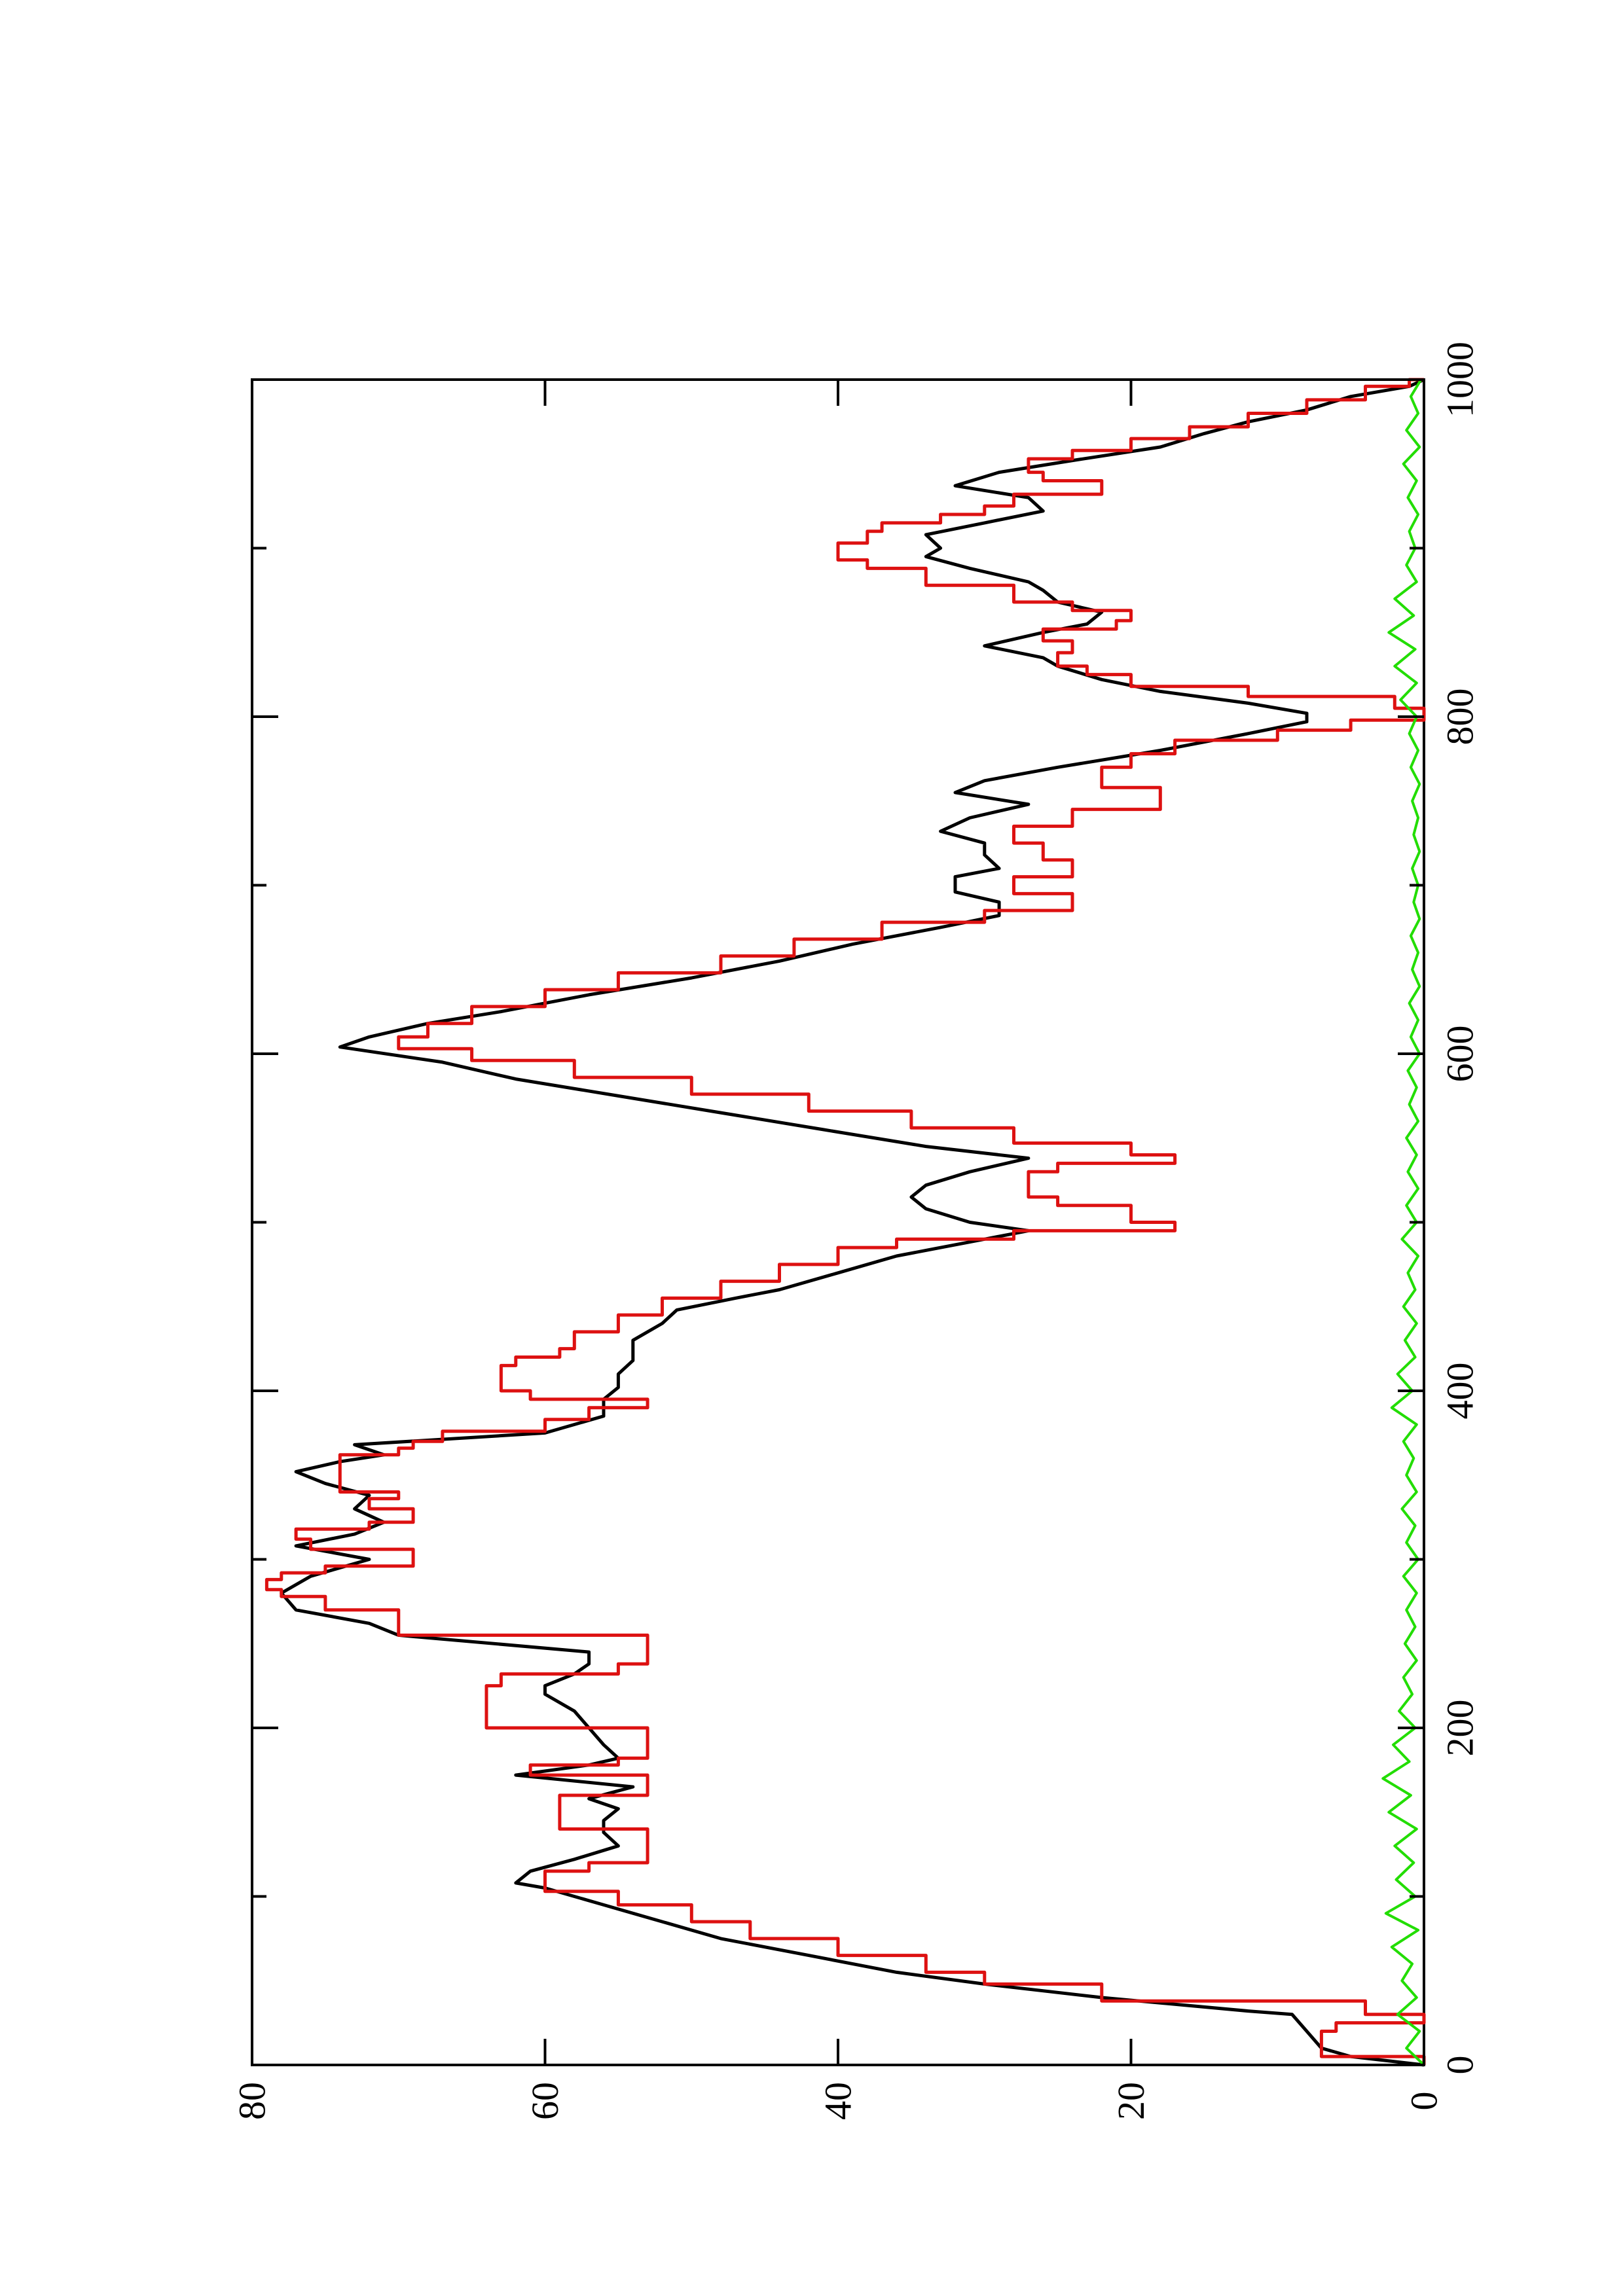 The image size is (1623, 2296). I want to click on y-tick-label-20: 20, so click(1131, 2101).